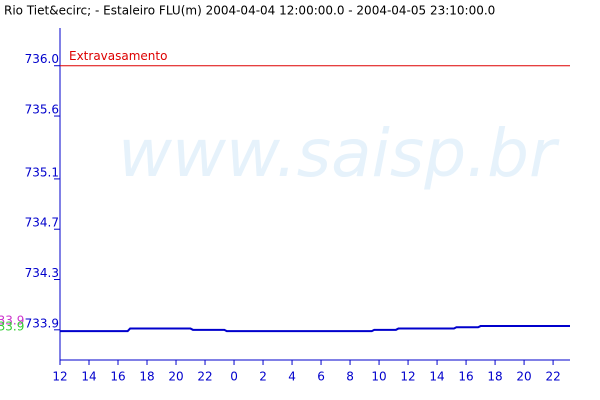 Image resolution: width=600 pixels, height=400 pixels. Describe the element at coordinates (234, 377) in the screenshot. I see `x-tick-label: 0` at that location.